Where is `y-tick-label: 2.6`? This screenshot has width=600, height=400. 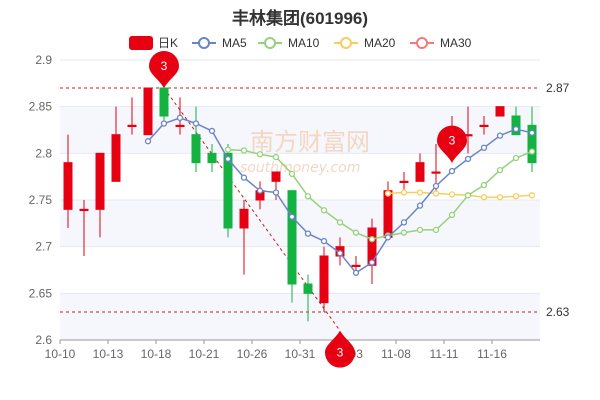
y-tick-label: 2.6 is located at coordinates (43, 340).